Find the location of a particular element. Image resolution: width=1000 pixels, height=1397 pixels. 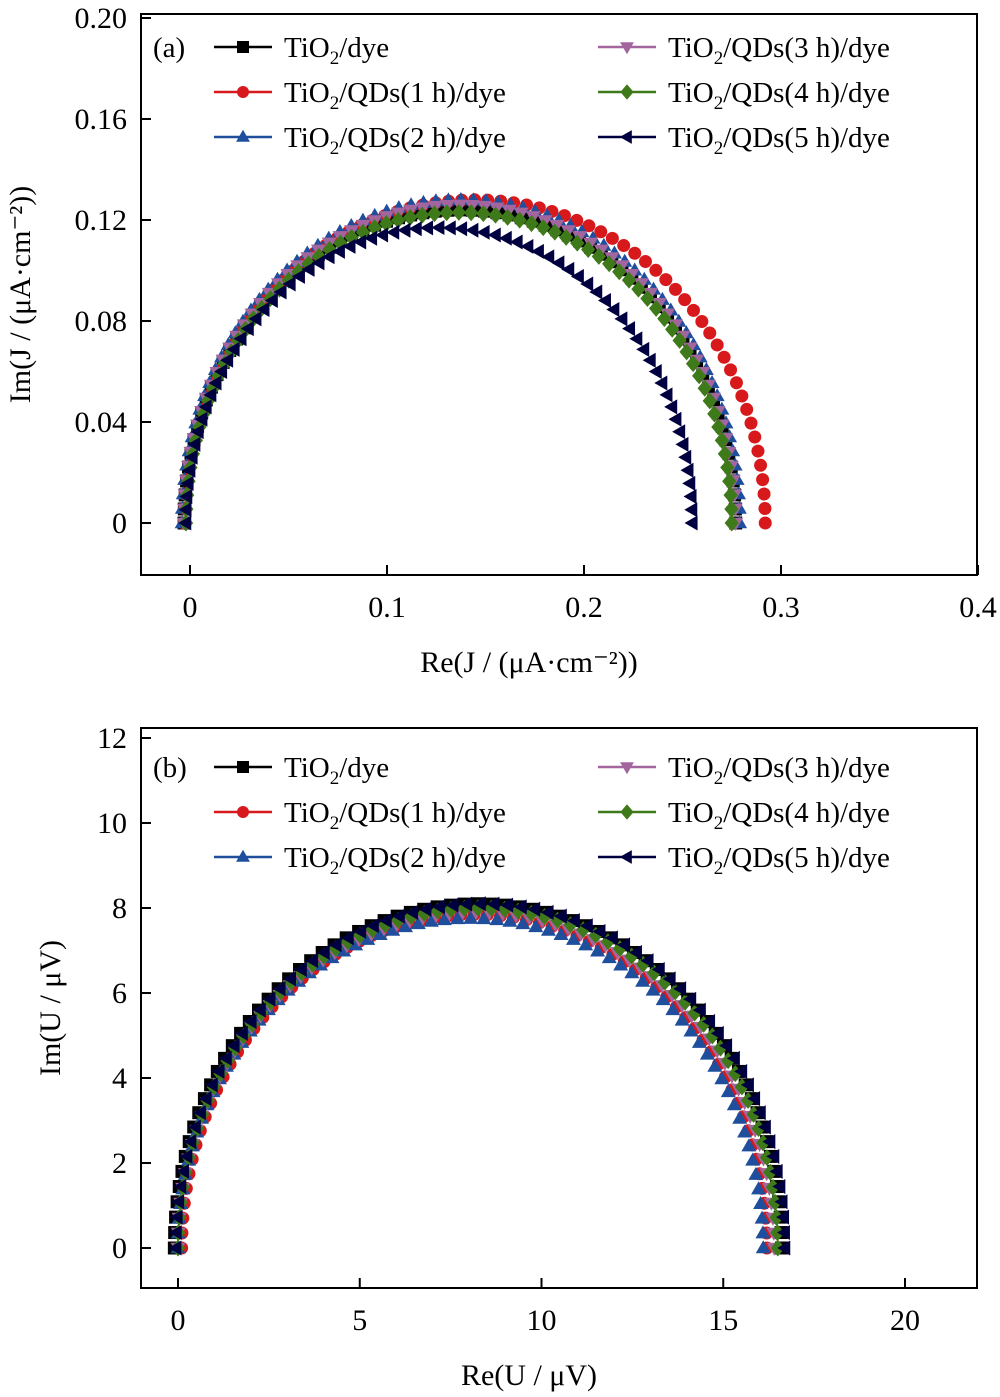

y-tick-label: 0.12 is located at coordinates (101, 220).